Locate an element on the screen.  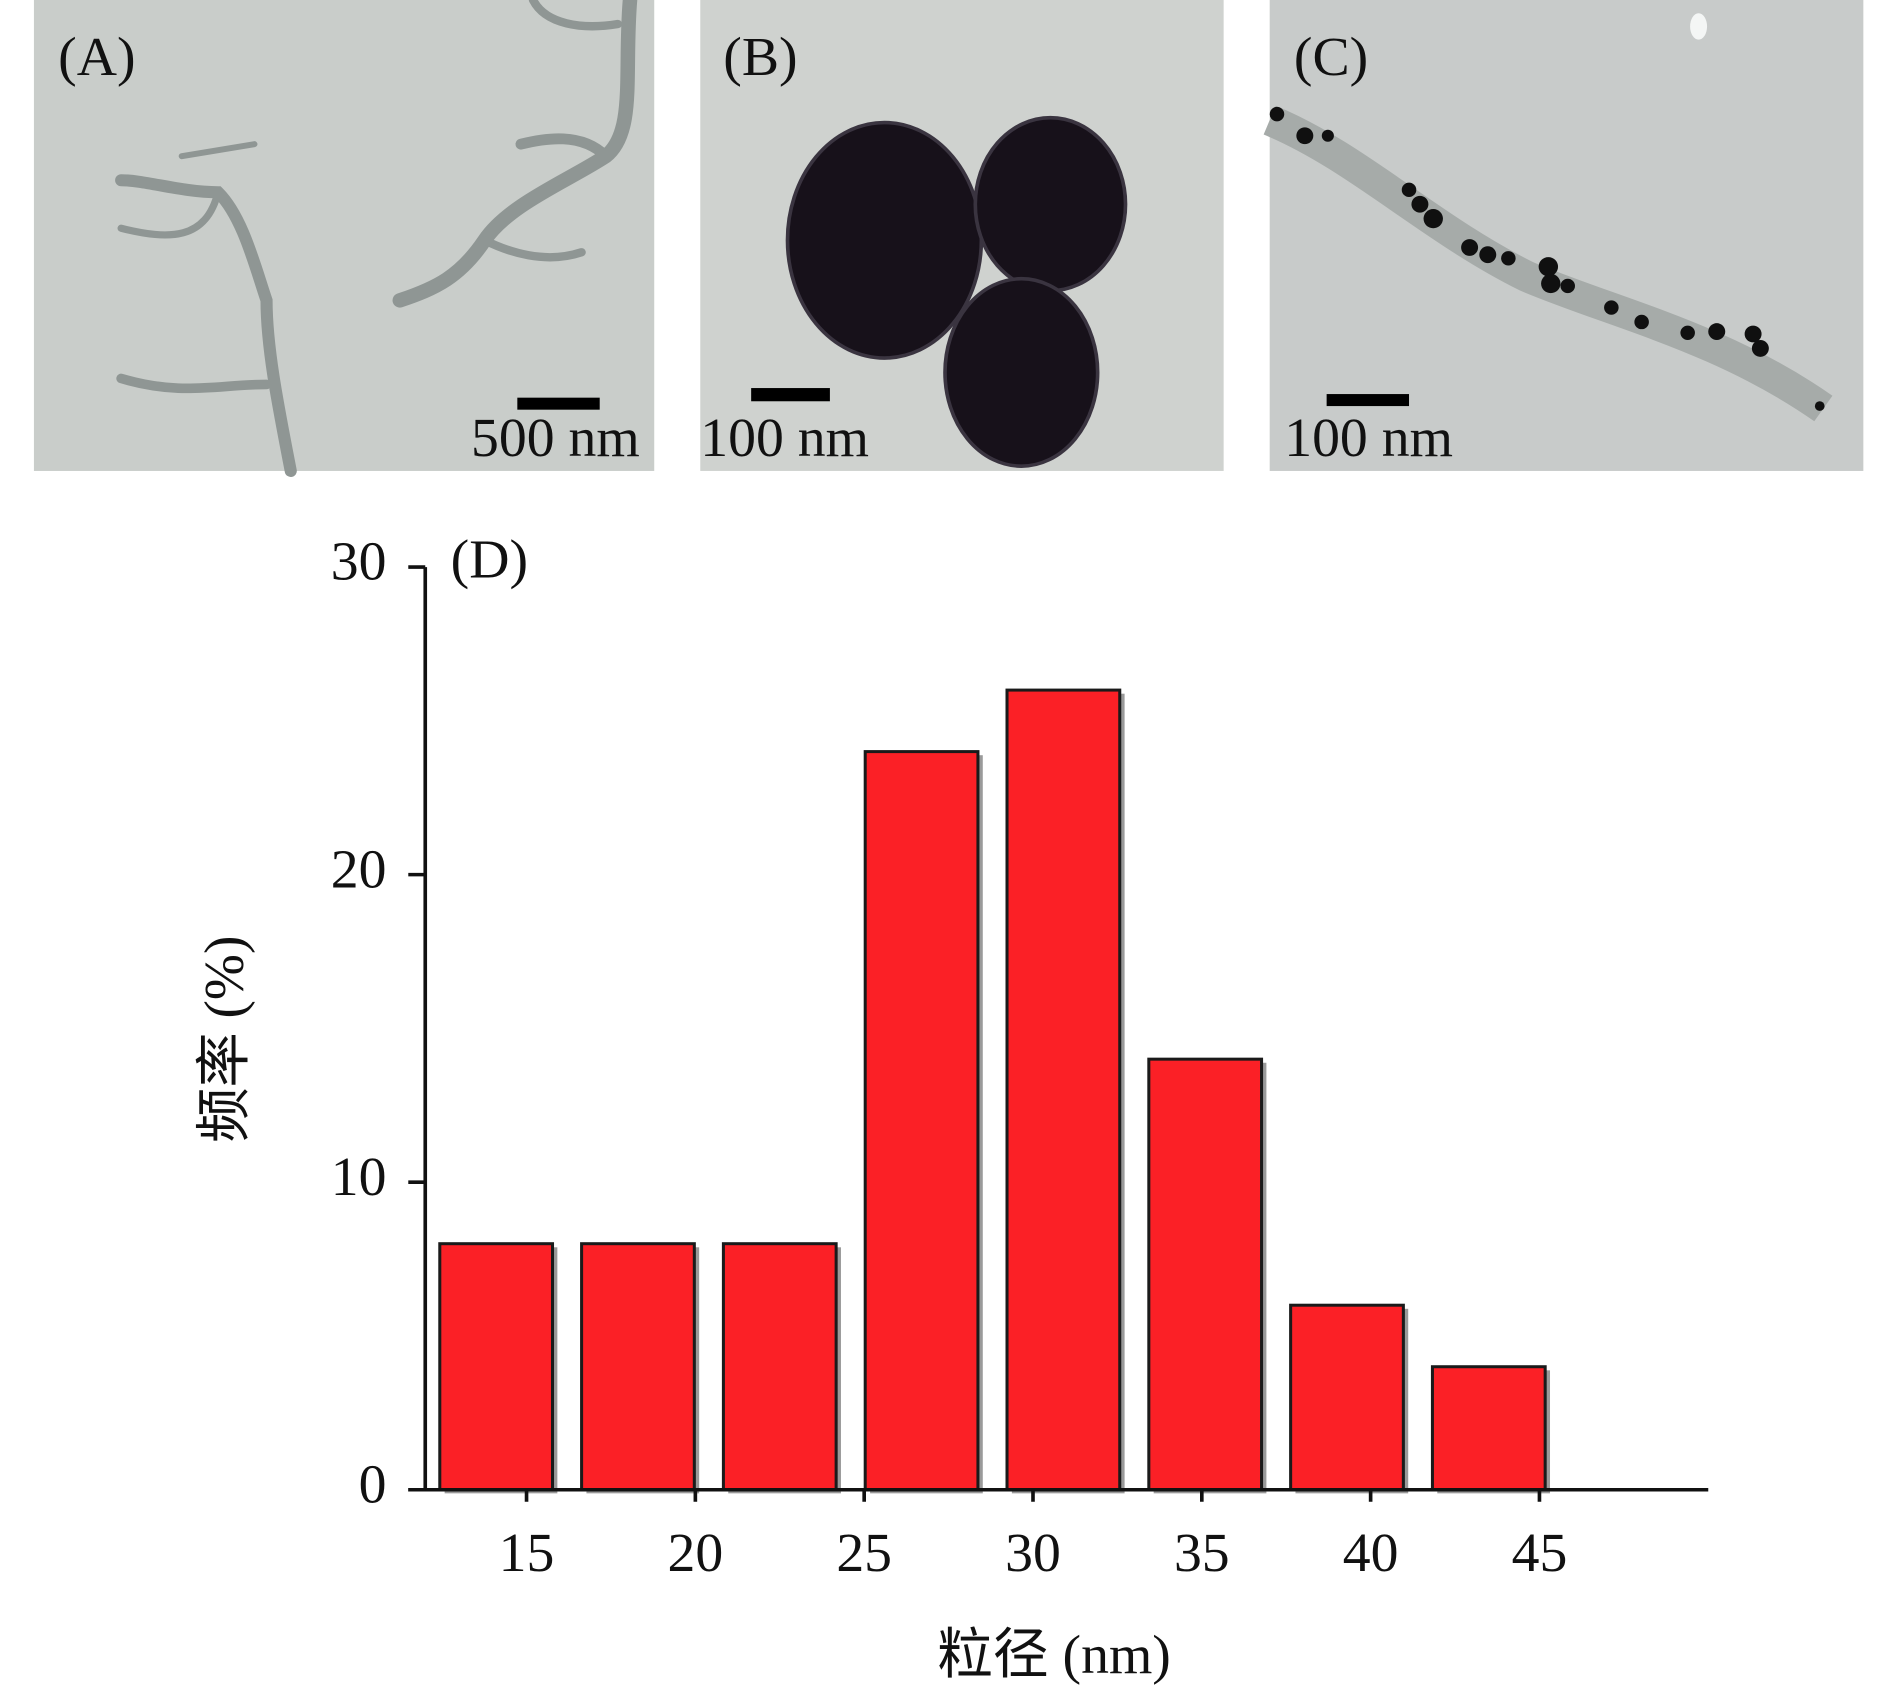
scale-bar-label: 500 nm is located at coordinates (555, 438).